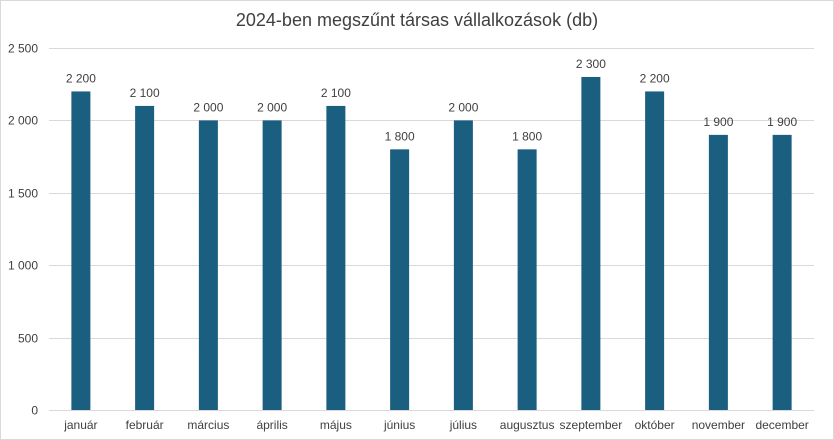 This screenshot has height=440, width=834. What do you see at coordinates (463, 425) in the screenshot?
I see `x-tick-label: július` at bounding box center [463, 425].